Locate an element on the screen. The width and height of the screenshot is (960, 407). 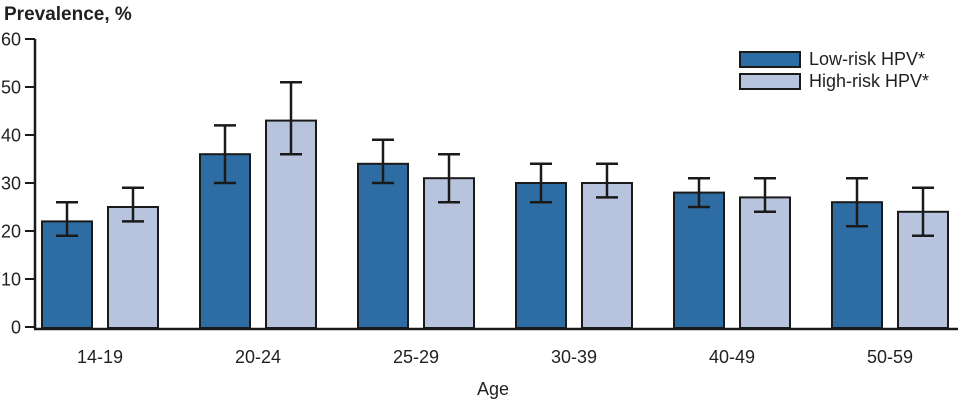
legend: Low-risk HPV* High-risk HPV* is located at coordinates (834, 70).